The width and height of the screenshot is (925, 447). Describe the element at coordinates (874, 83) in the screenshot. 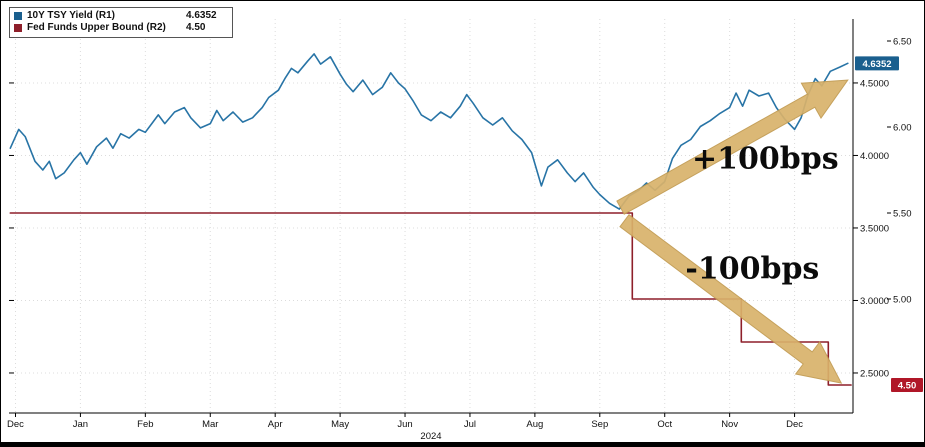

I see `r1-tick-label: 4.5000` at that location.